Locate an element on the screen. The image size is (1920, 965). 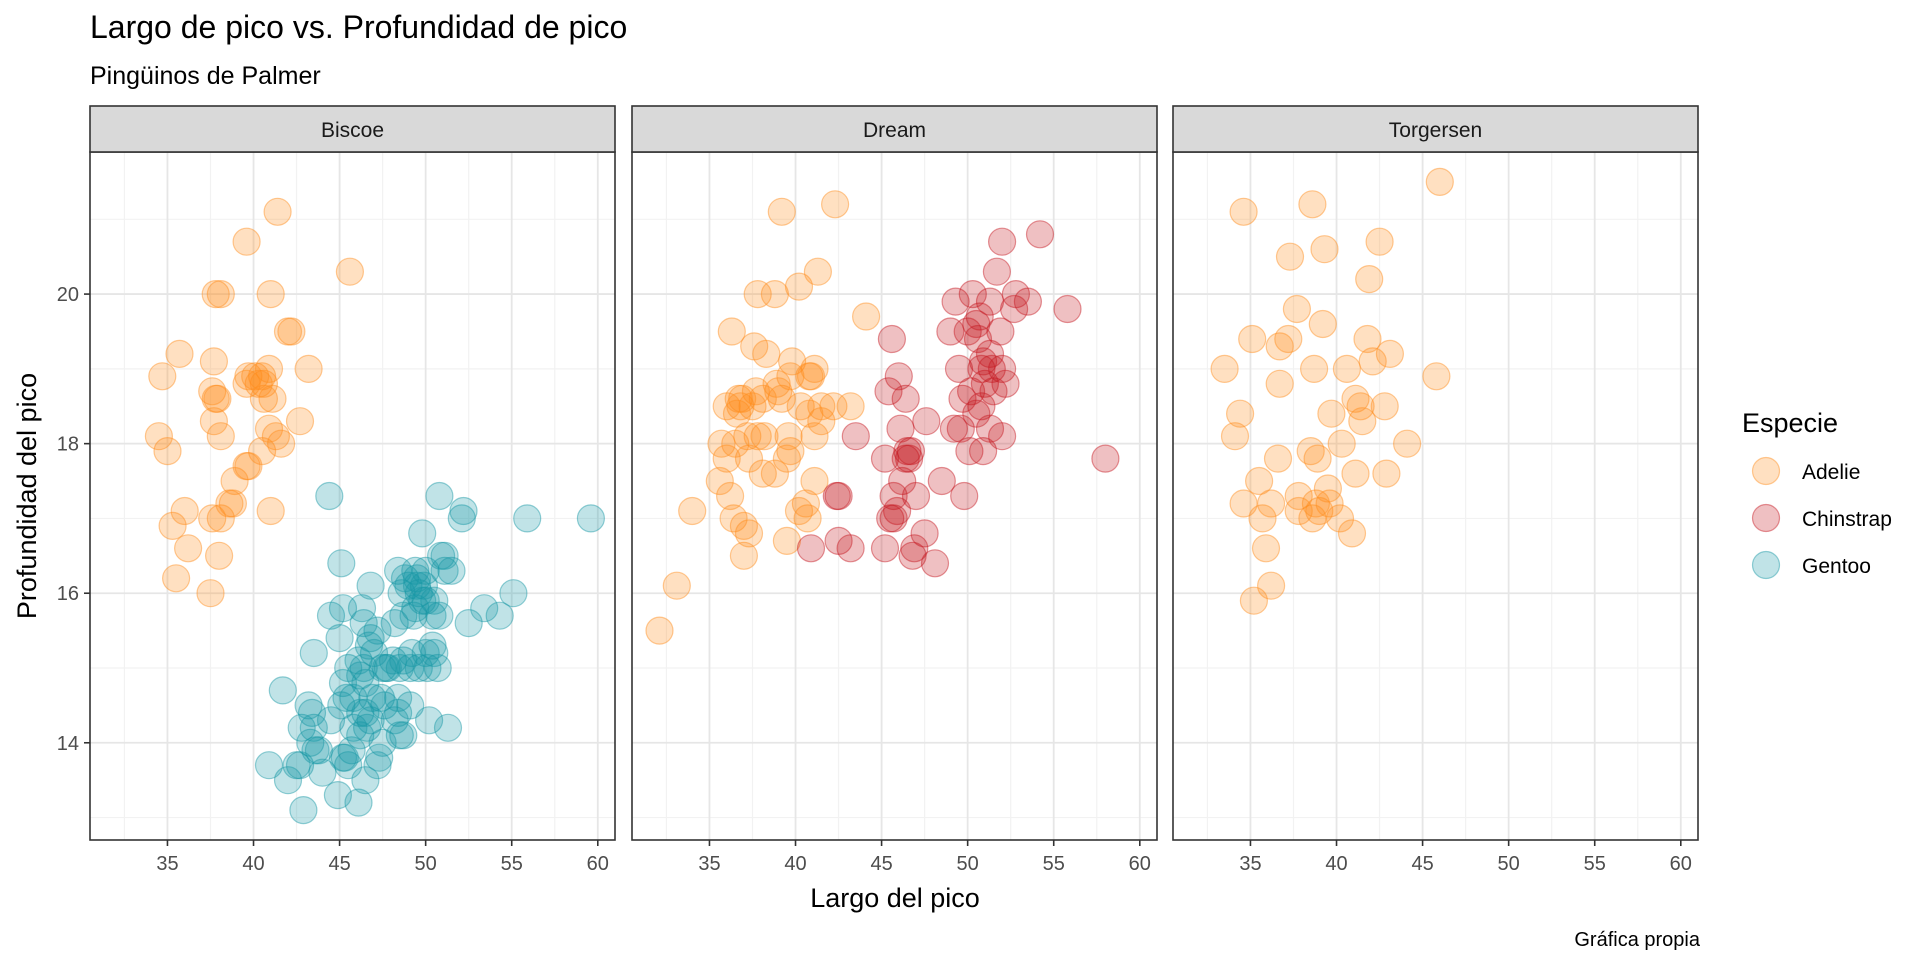
points-torgersen is located at coordinates (1332, 391).